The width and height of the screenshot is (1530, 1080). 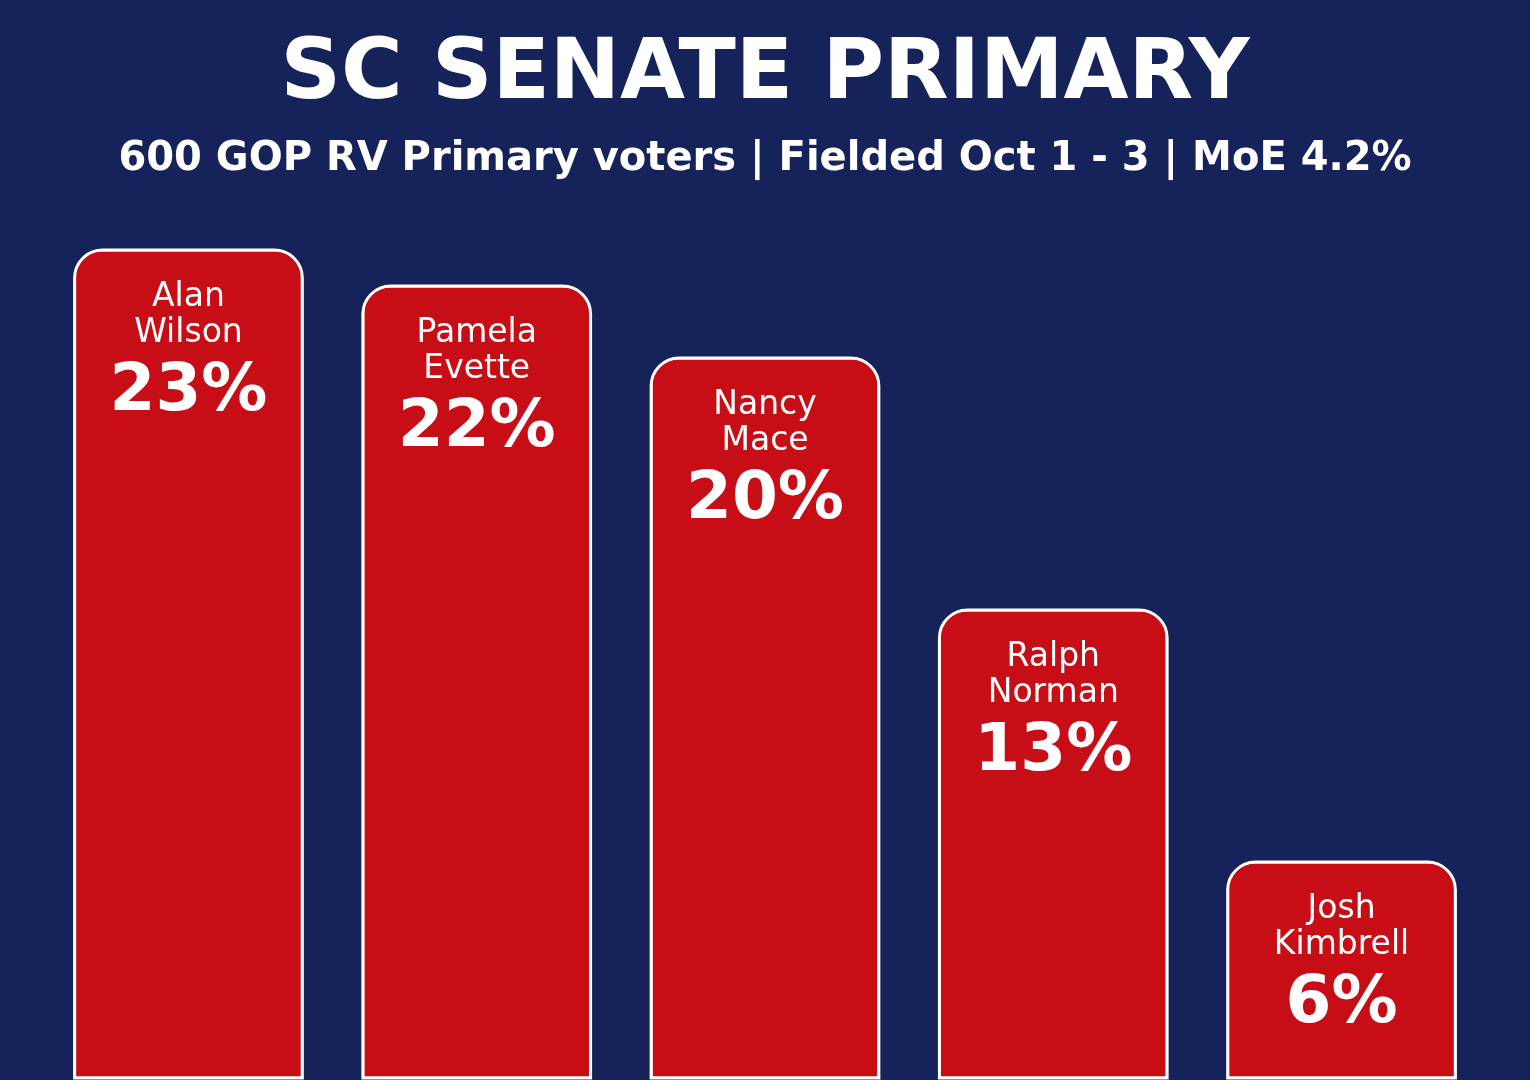 What do you see at coordinates (1053, 747) in the screenshot?
I see `data-label: 13%` at bounding box center [1053, 747].